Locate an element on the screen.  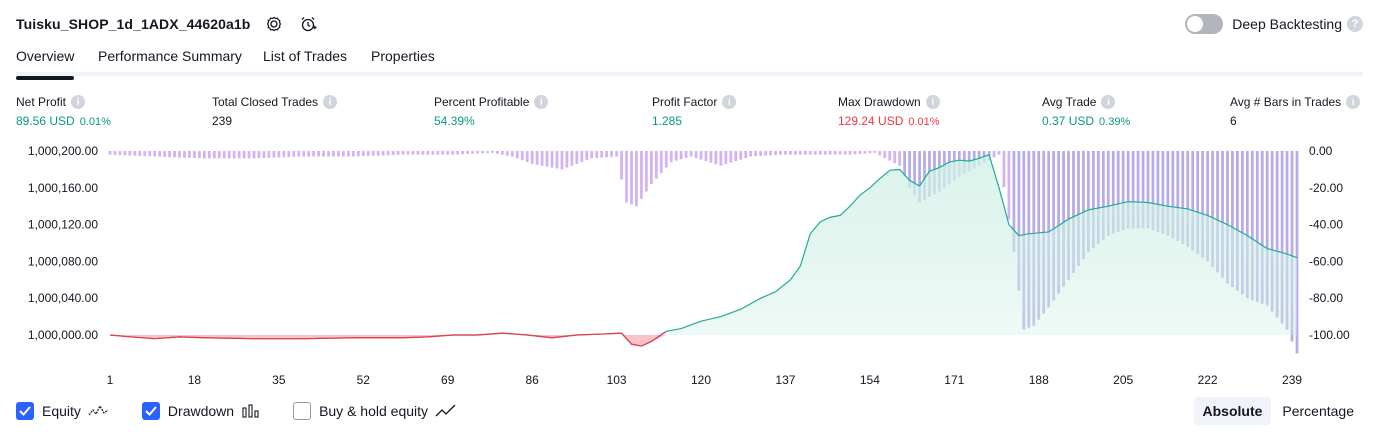
report-header: Tuisku_SHOP_1d_1ADX_44620a1b is located at coordinates (167, 24).